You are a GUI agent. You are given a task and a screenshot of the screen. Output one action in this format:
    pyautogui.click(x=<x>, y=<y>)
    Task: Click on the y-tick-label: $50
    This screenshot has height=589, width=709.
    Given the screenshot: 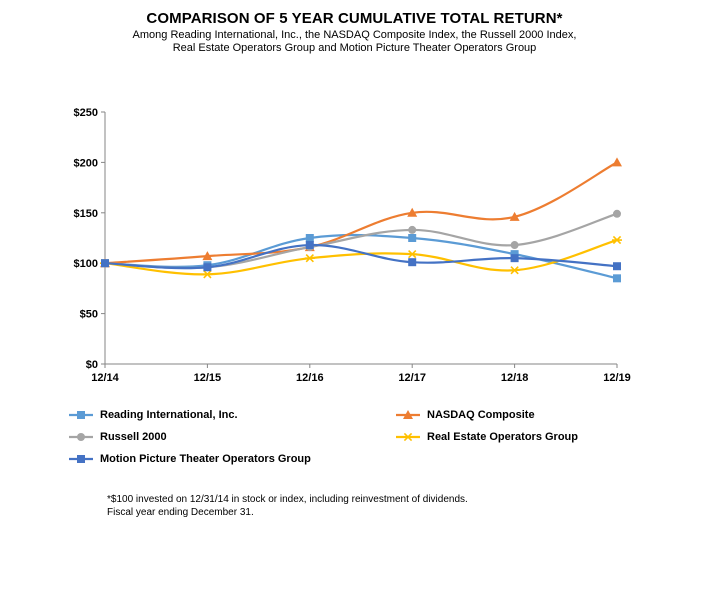 What is the action you would take?
    pyautogui.click(x=89, y=315)
    